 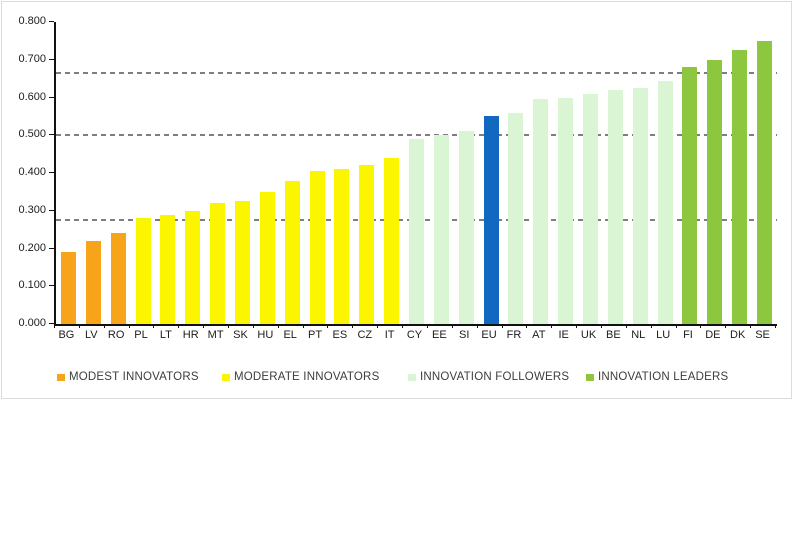 I want to click on x-tick-label-eu: EU, so click(x=489, y=335).